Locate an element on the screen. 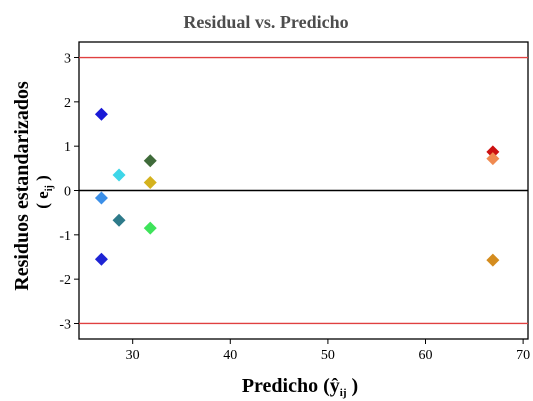 The width and height of the screenshot is (533, 401). y-axis-symbol-main: ( e is located at coordinates (42, 200).